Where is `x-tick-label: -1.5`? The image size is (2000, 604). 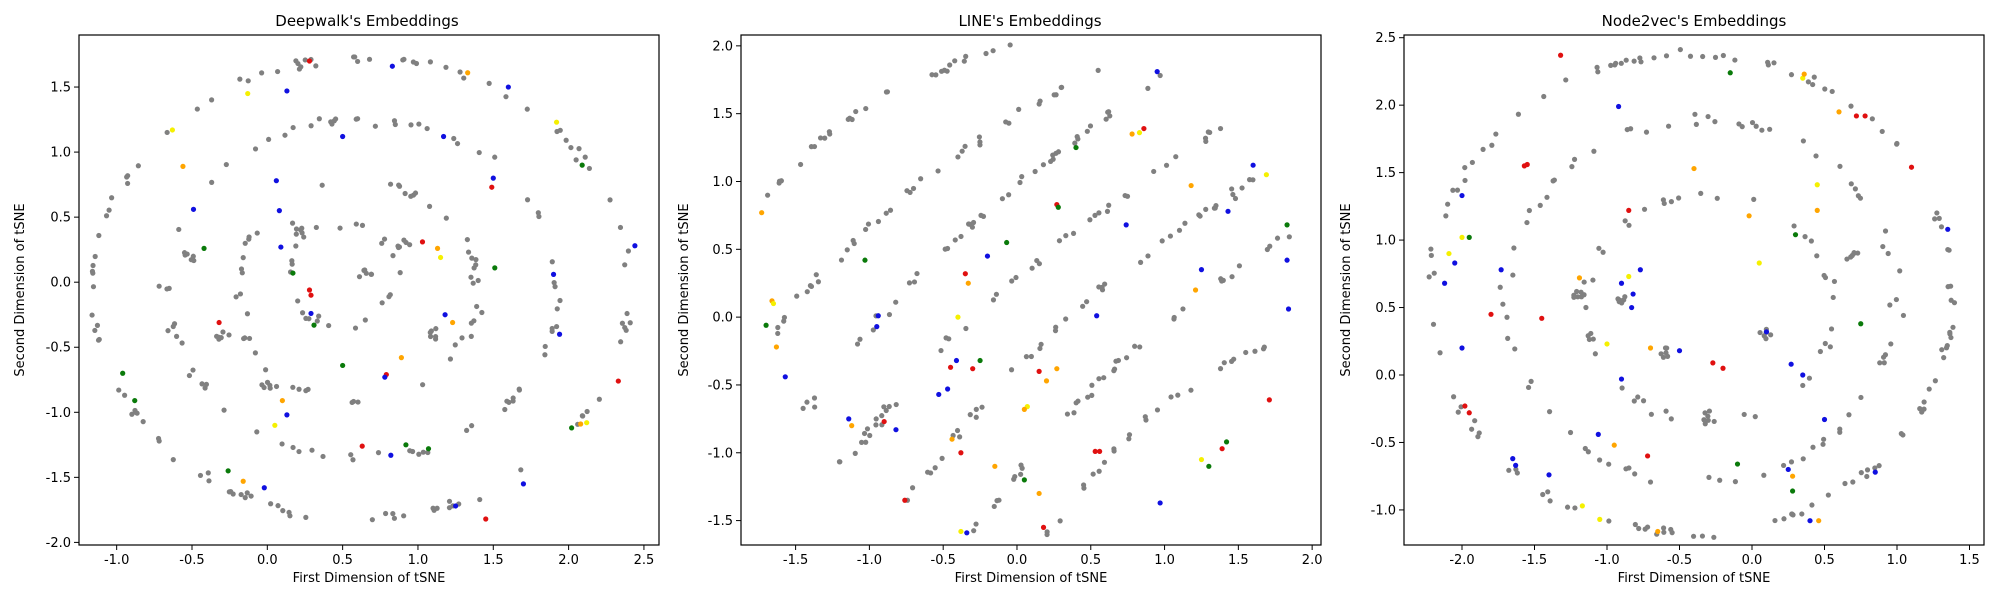
x-tick-label: -1.5 is located at coordinates (795, 560).